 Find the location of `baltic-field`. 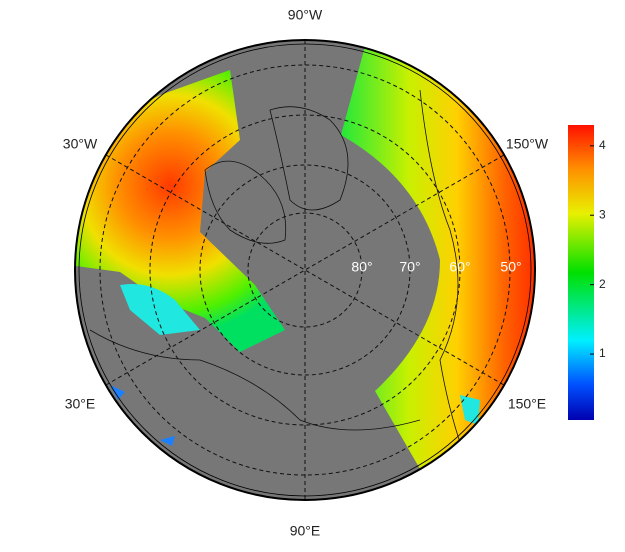

baltic-field is located at coordinates (160, 309).